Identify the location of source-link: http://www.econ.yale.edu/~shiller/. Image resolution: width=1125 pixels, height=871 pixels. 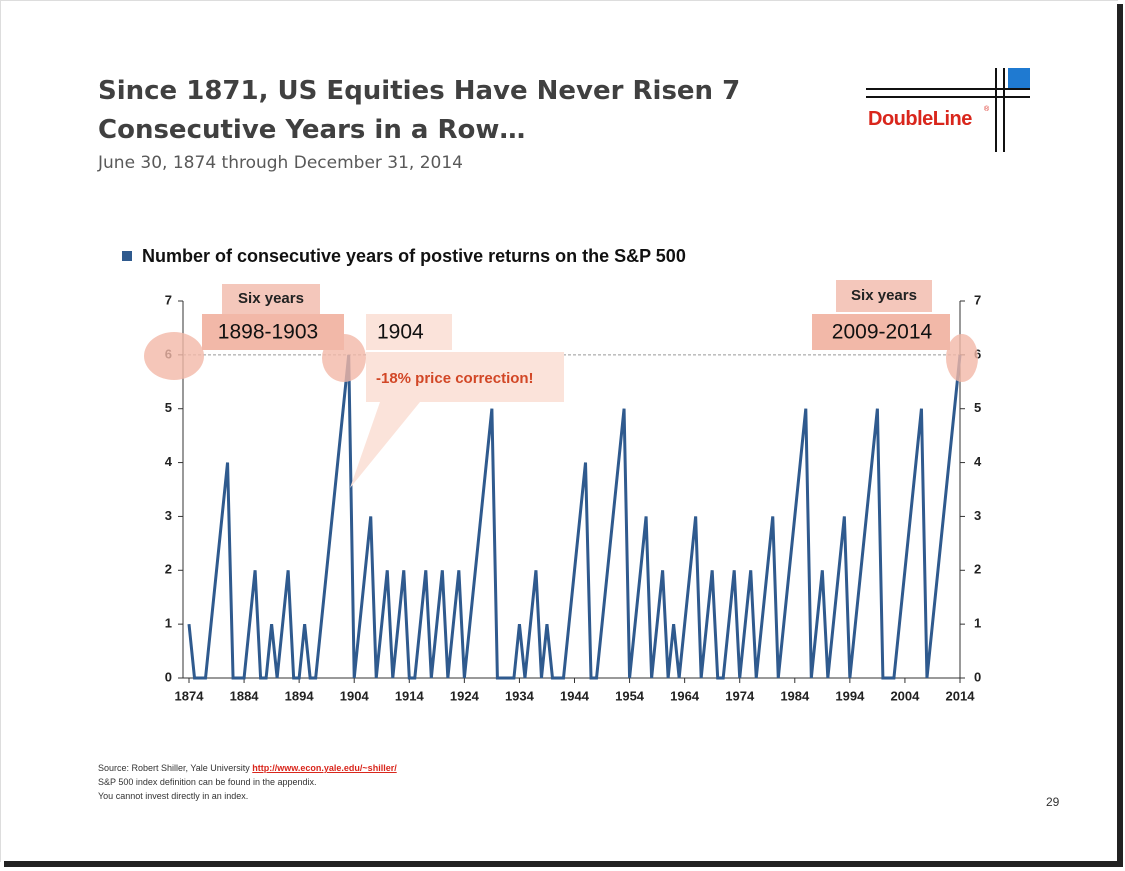
(324, 768).